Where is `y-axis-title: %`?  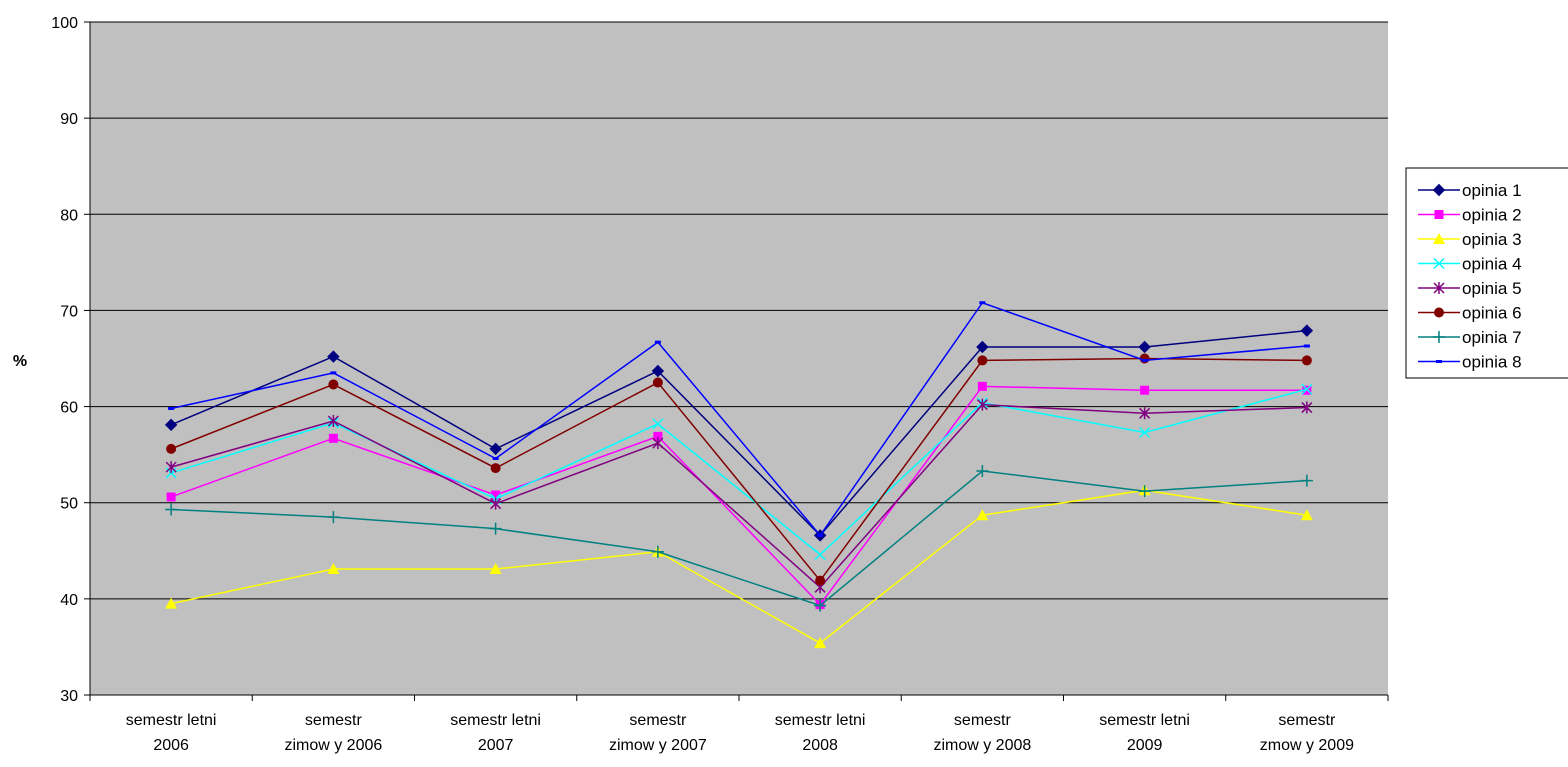
y-axis-title: % is located at coordinates (20, 361).